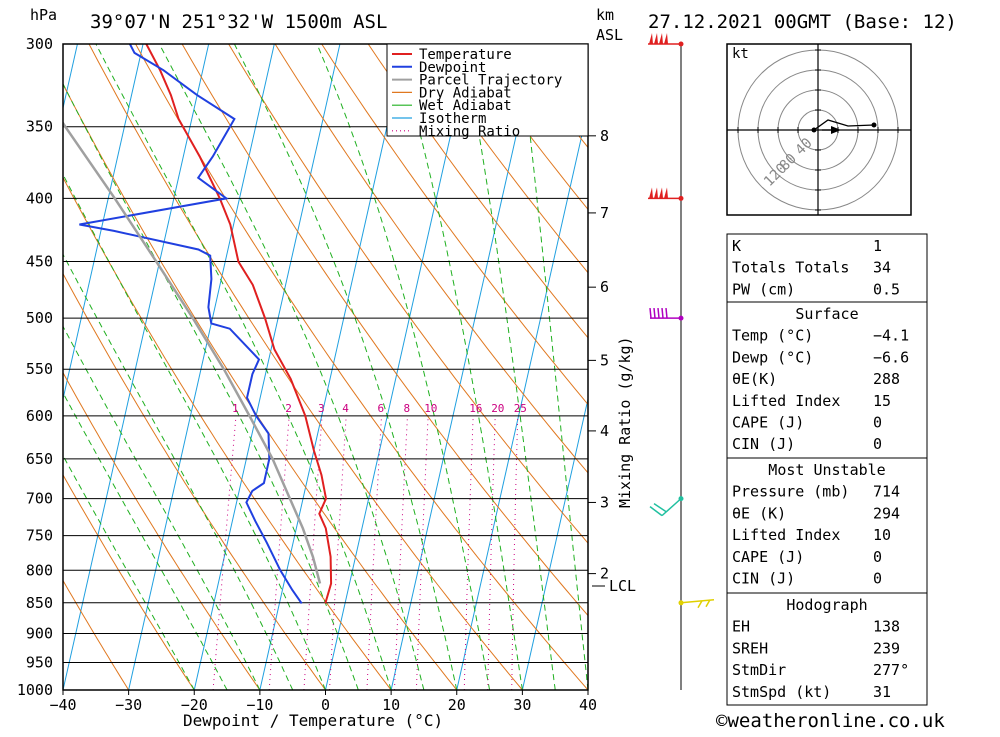 This screenshot has width=1000, height=737. Describe the element at coordinates (814, 130) in the screenshot. I see `hodograph-start` at that location.